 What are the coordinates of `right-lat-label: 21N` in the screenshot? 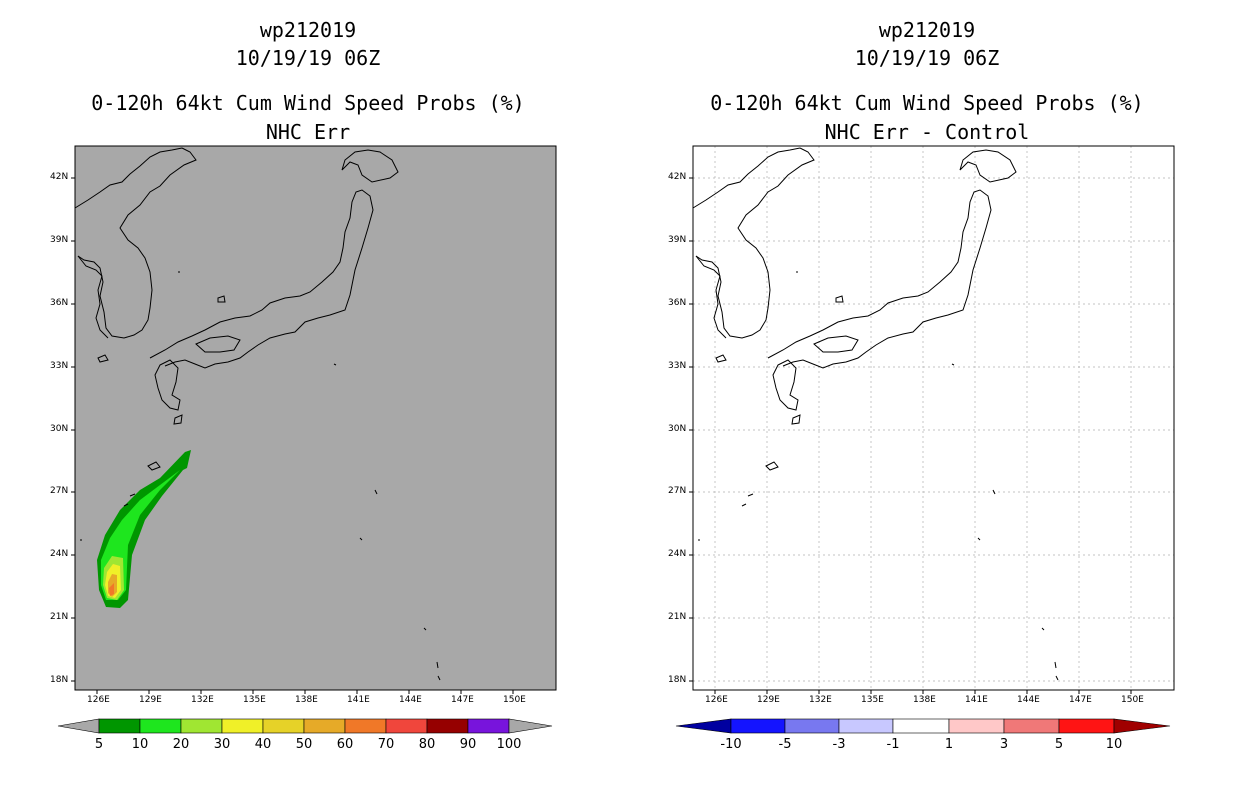 It's located at (677, 617).